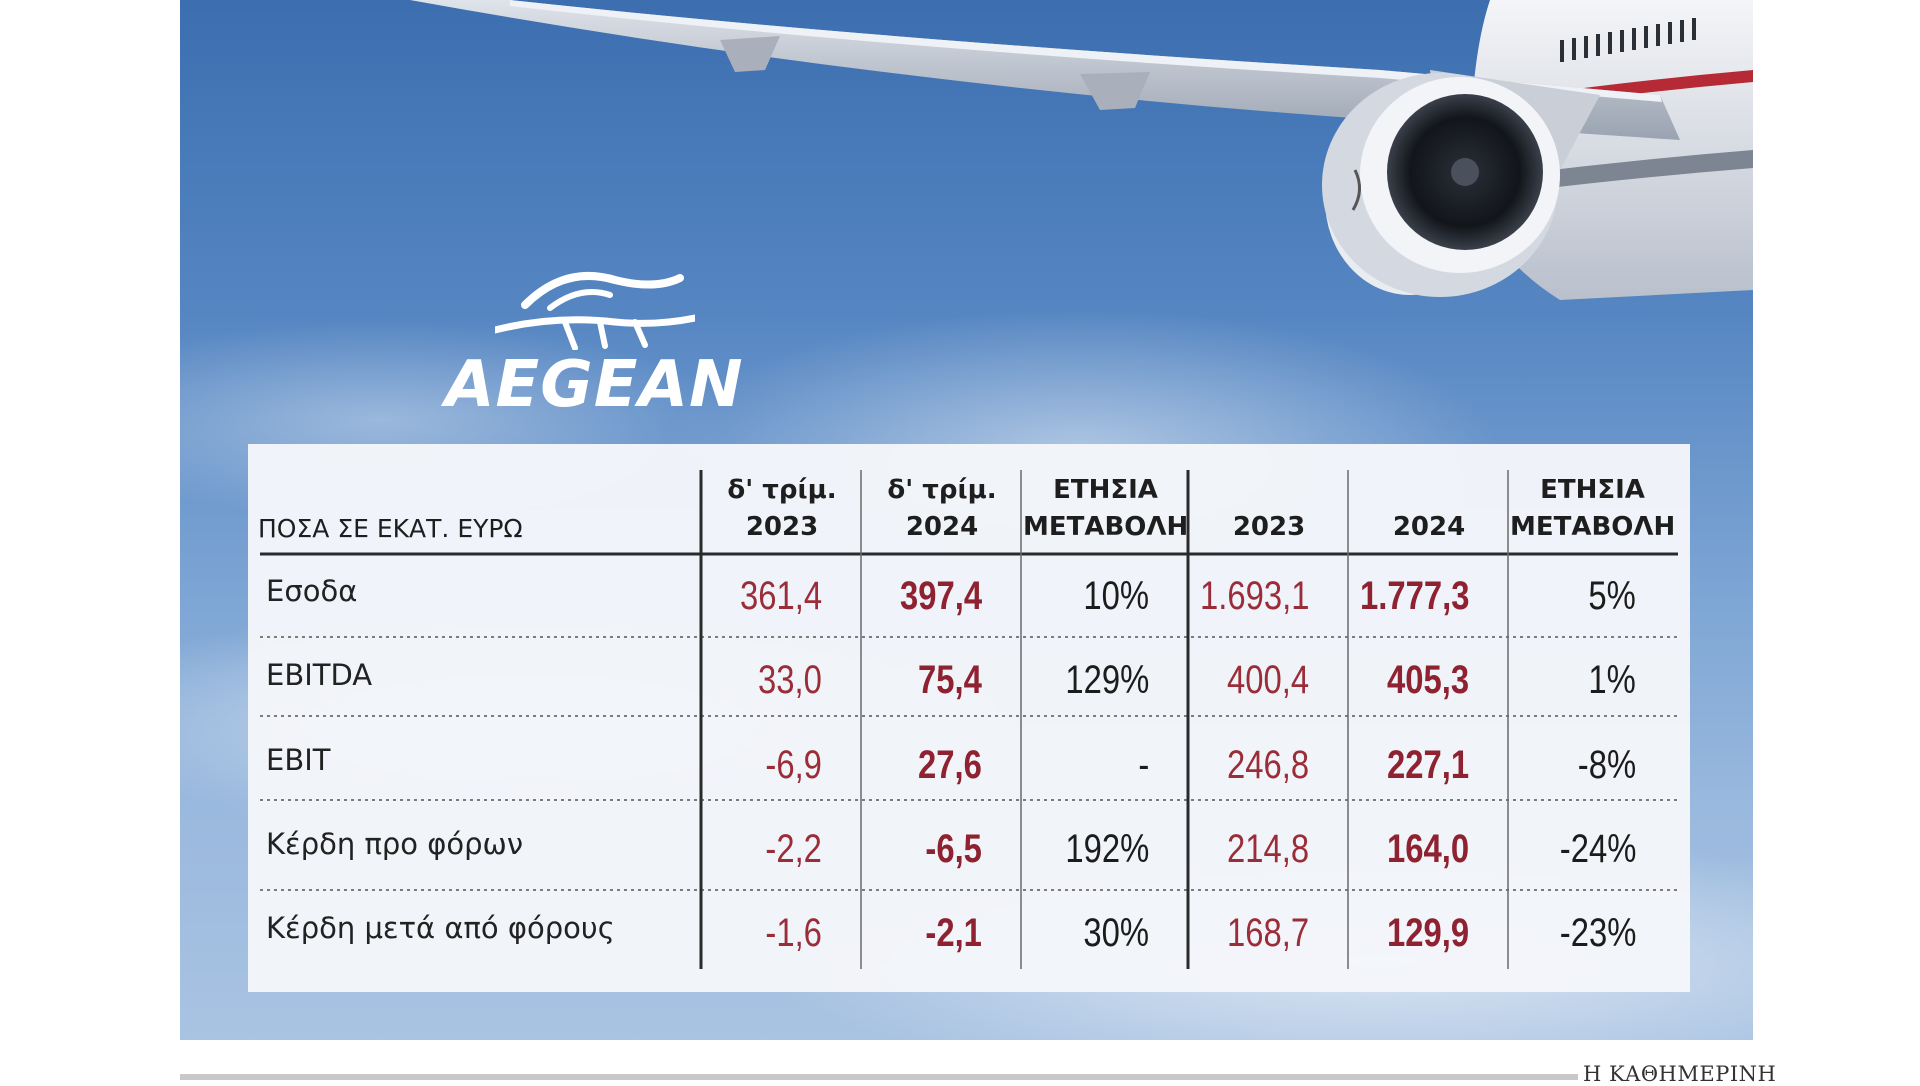 The height and width of the screenshot is (1086, 1920). Describe the element at coordinates (1267, 680) in the screenshot. I see `value-cell: 400,4` at that location.